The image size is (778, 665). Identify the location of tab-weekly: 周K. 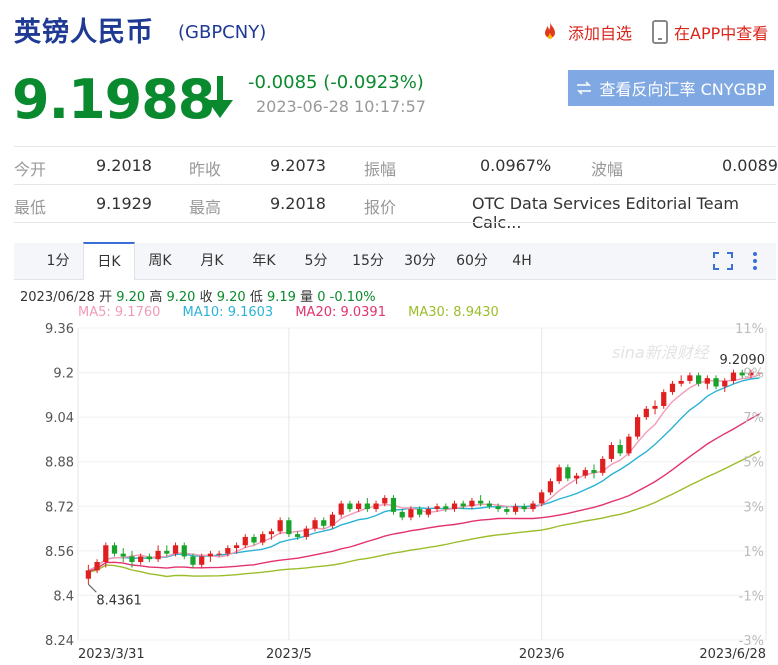
(160, 261).